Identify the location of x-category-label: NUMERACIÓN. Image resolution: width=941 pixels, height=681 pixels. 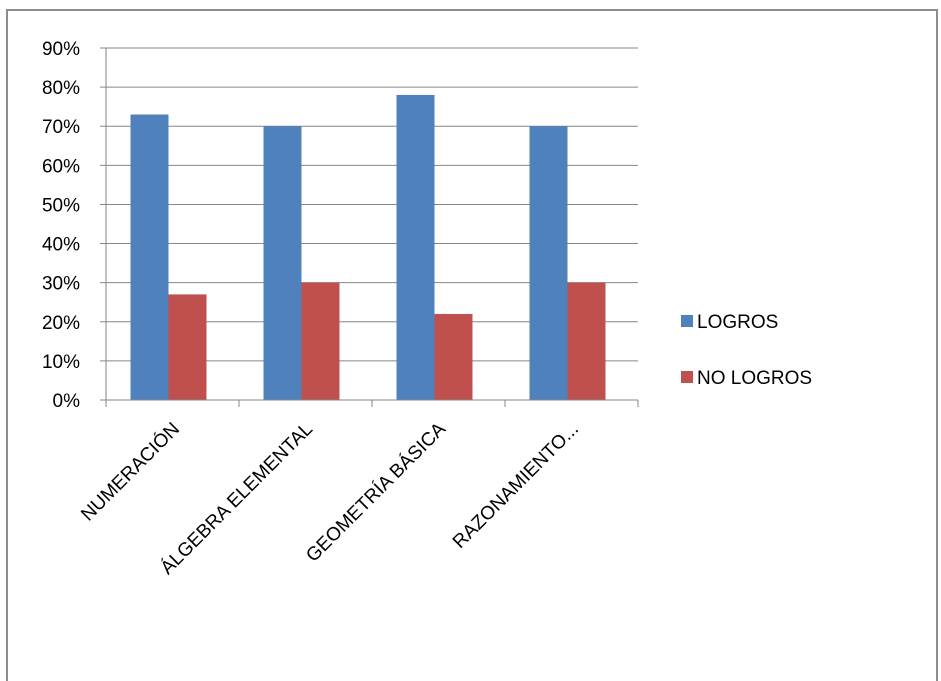
(130, 471).